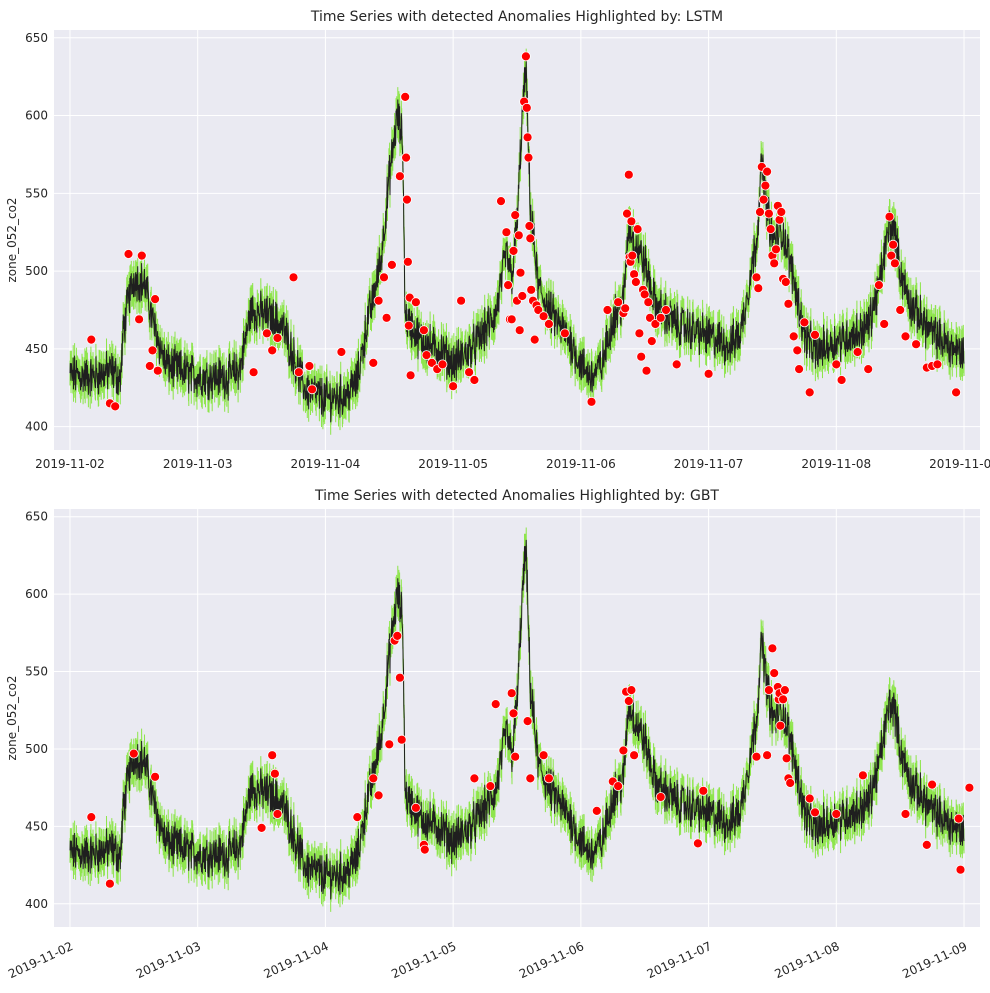 This screenshot has height=993, width=990. I want to click on y-tick-label: 550, so click(36, 672).